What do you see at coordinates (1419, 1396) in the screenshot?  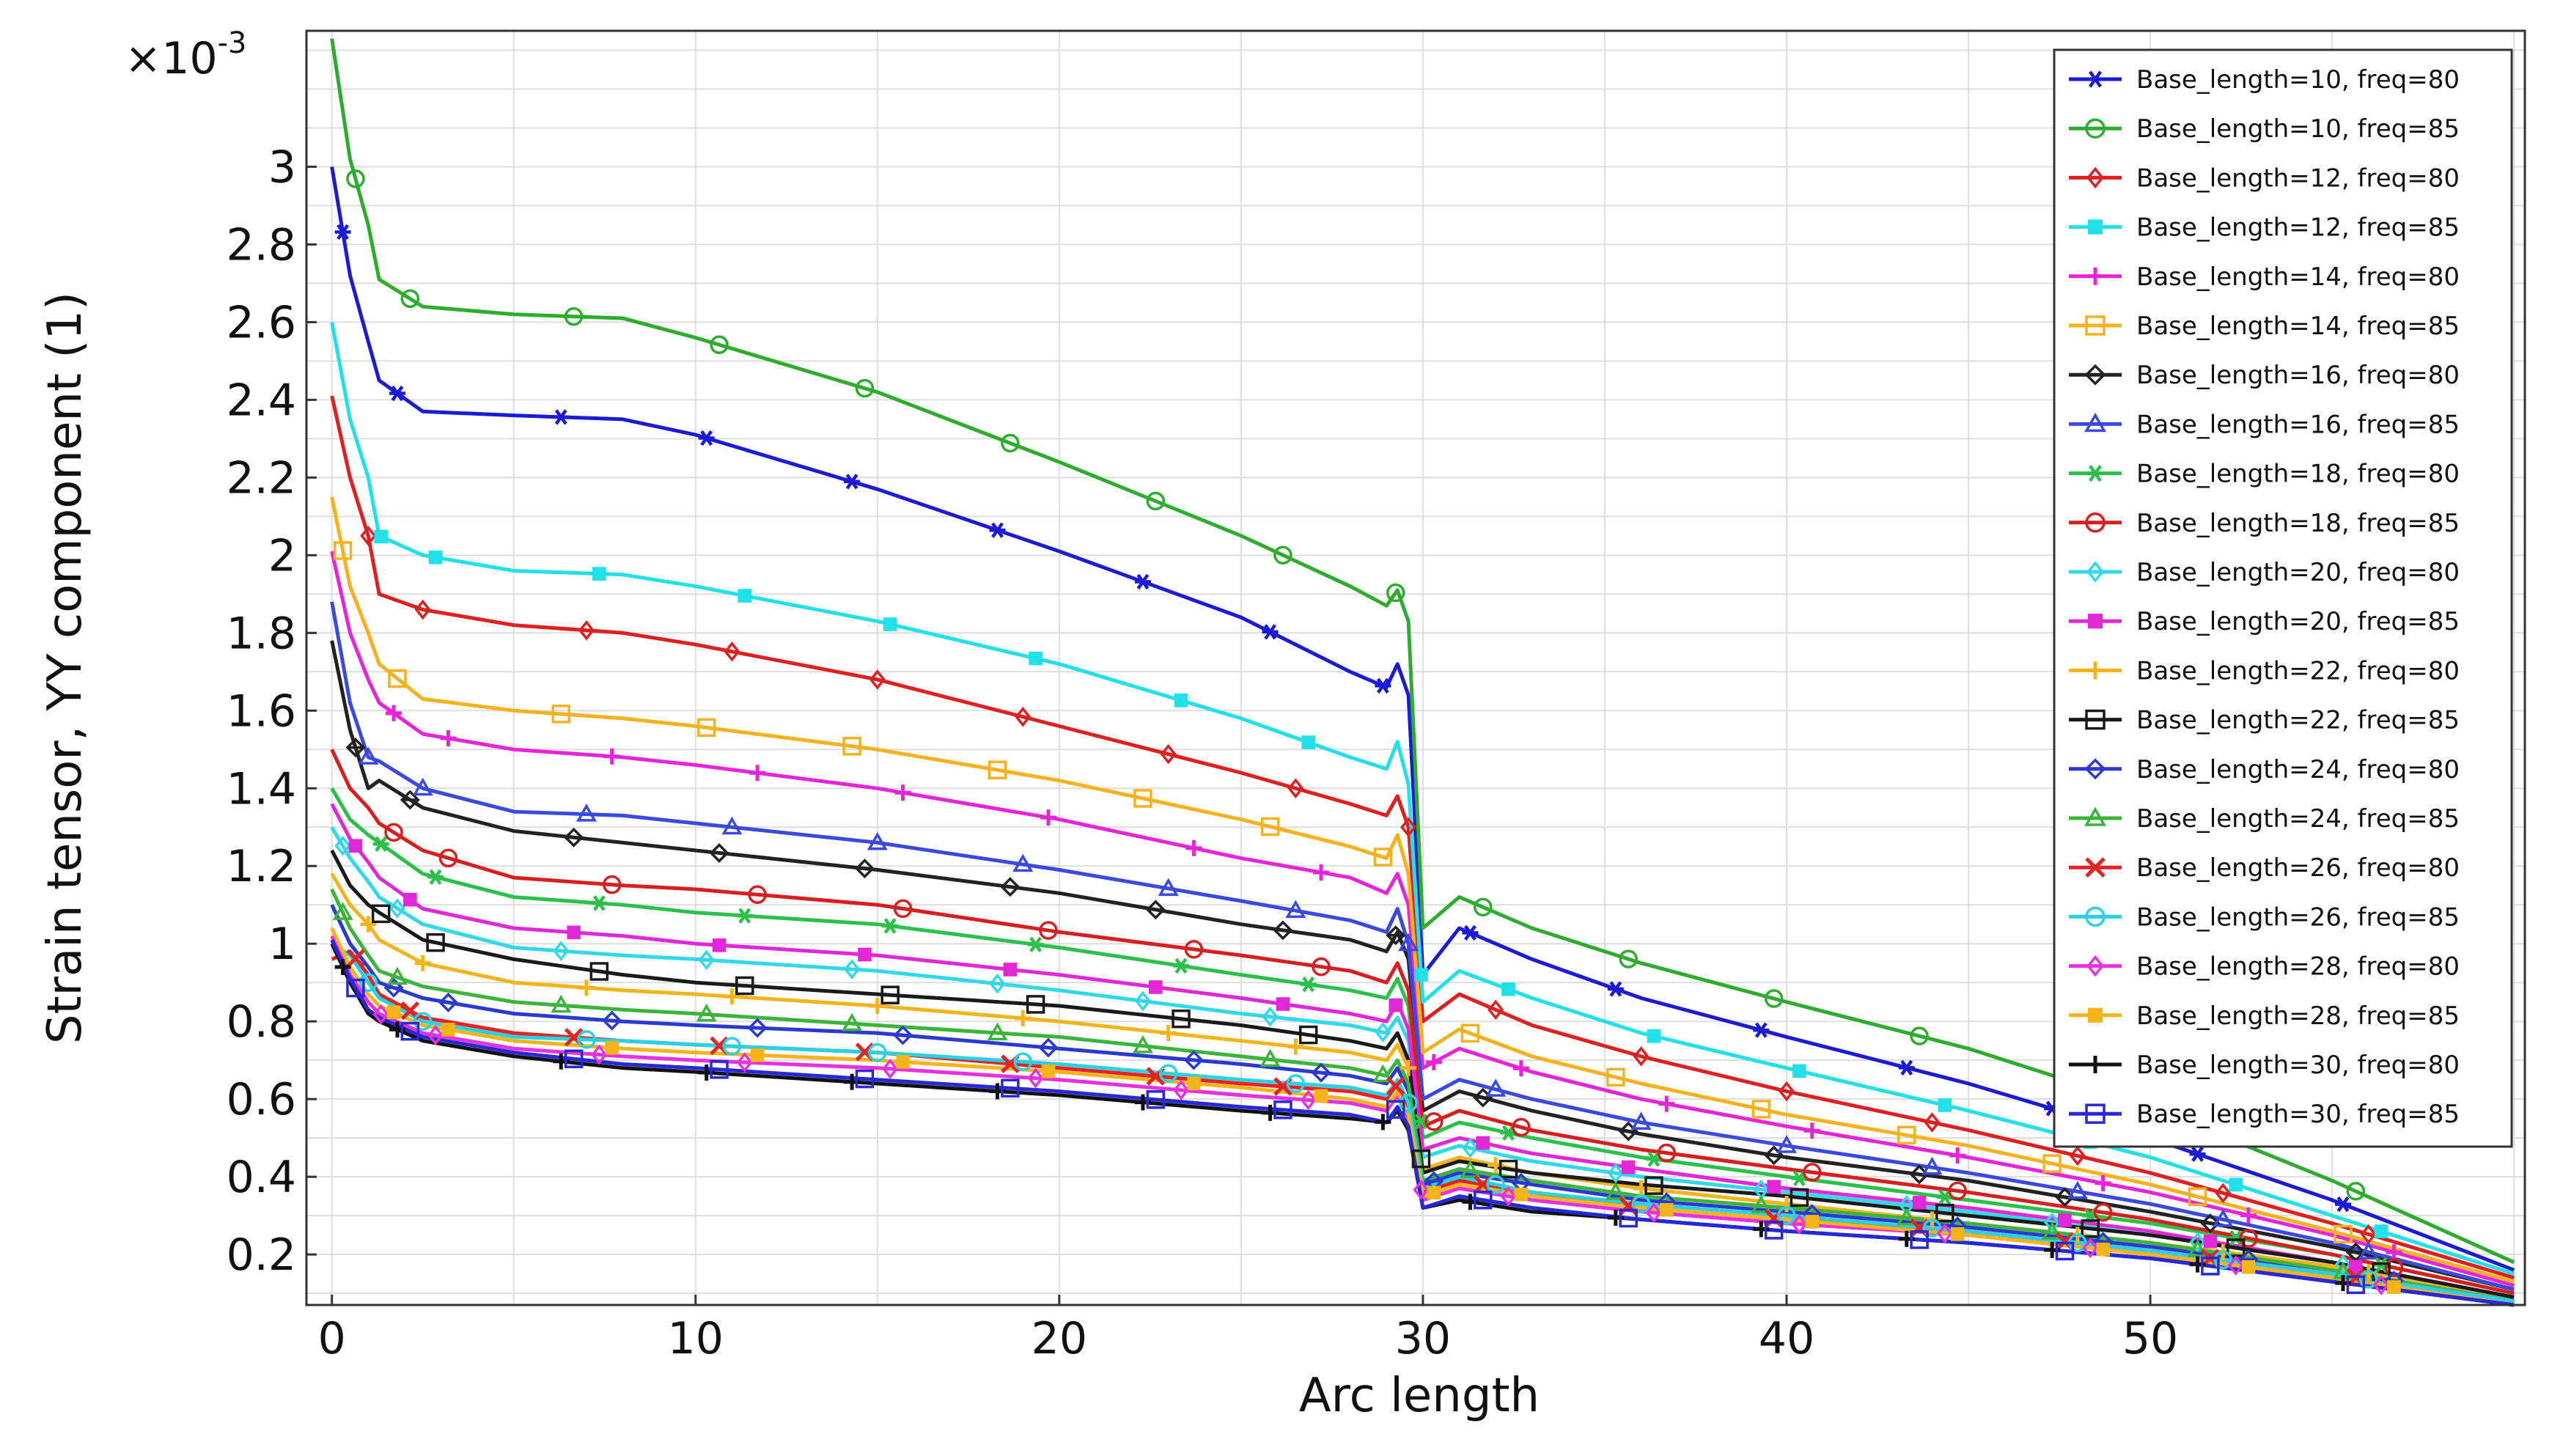 I see `x-axis-label: Arc length` at bounding box center [1419, 1396].